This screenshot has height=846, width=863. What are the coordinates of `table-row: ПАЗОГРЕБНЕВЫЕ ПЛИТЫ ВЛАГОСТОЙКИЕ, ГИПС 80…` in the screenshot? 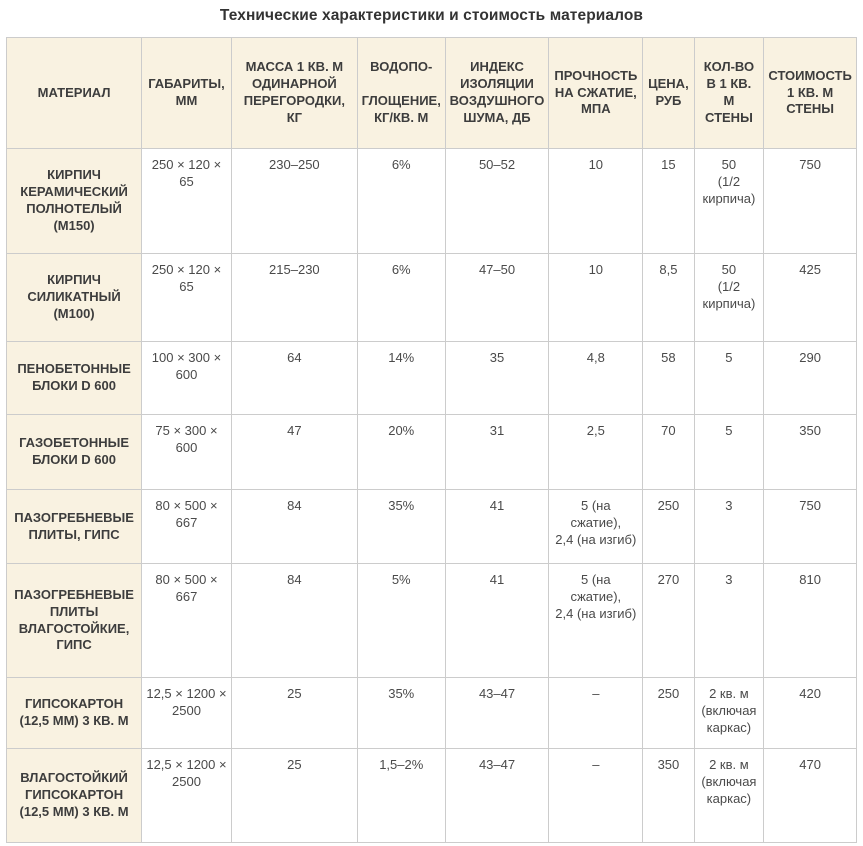 It's located at (431, 620).